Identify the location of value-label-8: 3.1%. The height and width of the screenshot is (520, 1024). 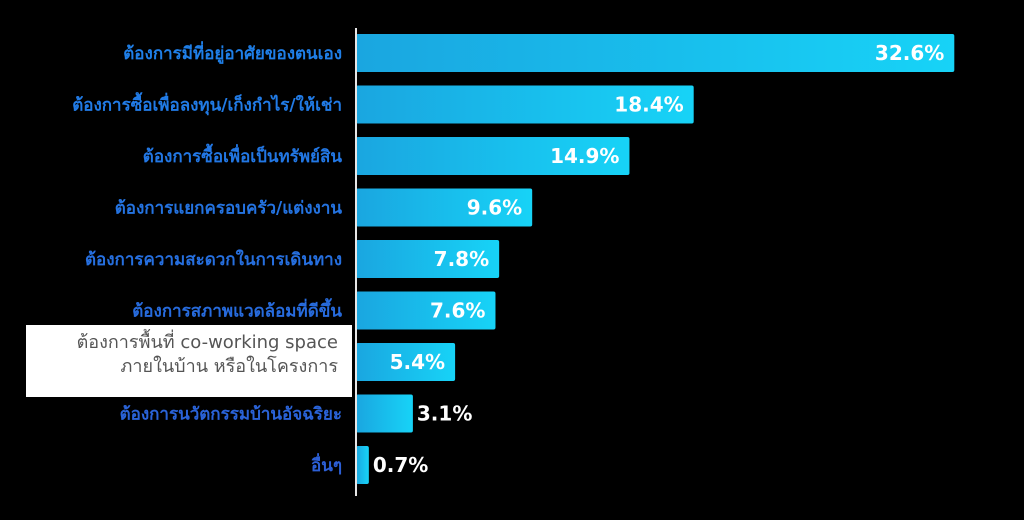
(444, 414).